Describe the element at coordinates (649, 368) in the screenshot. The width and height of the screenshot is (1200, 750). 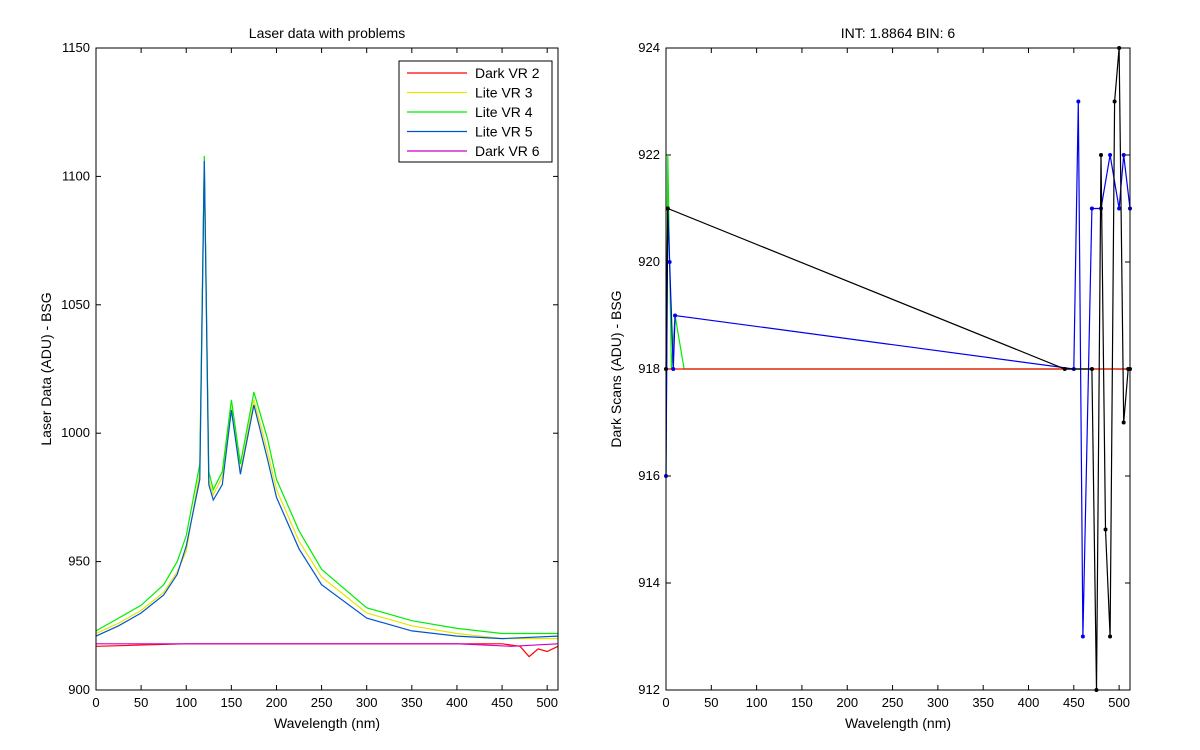
I see `right-y-tick-label: 918` at that location.